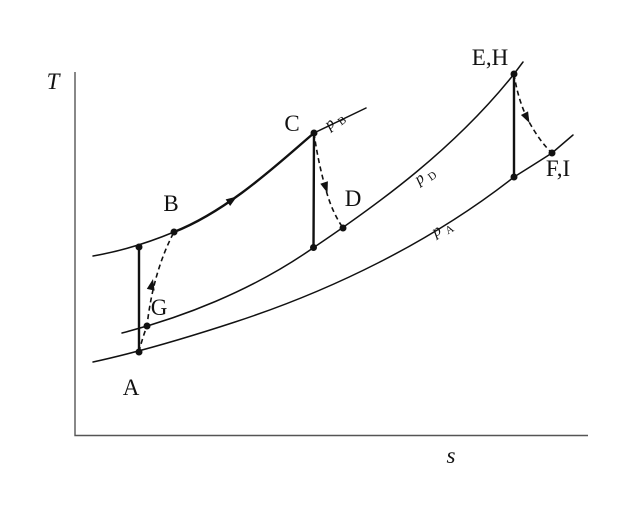 The width and height of the screenshot is (637, 512). Describe the element at coordinates (147, 326) in the screenshot. I see `point-G-dot` at that location.